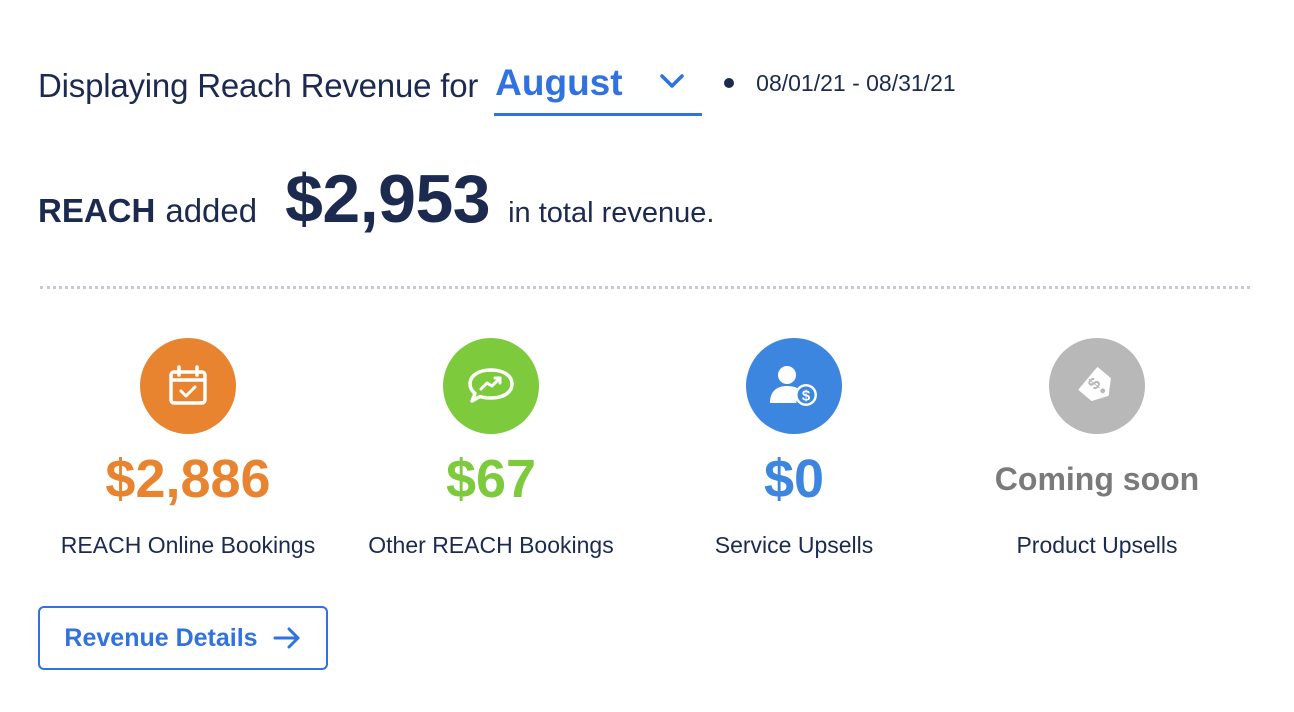 The width and height of the screenshot is (1294, 712). Describe the element at coordinates (491, 448) in the screenshot. I see `metric-other-bookings: $67 Other REACH Bookings` at that location.